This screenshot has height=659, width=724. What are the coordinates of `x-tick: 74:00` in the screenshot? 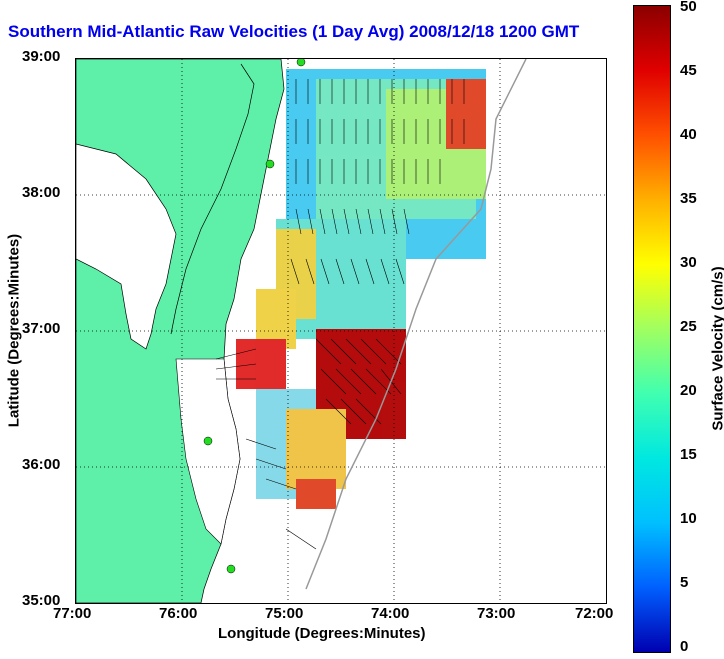 It's located at (390, 613).